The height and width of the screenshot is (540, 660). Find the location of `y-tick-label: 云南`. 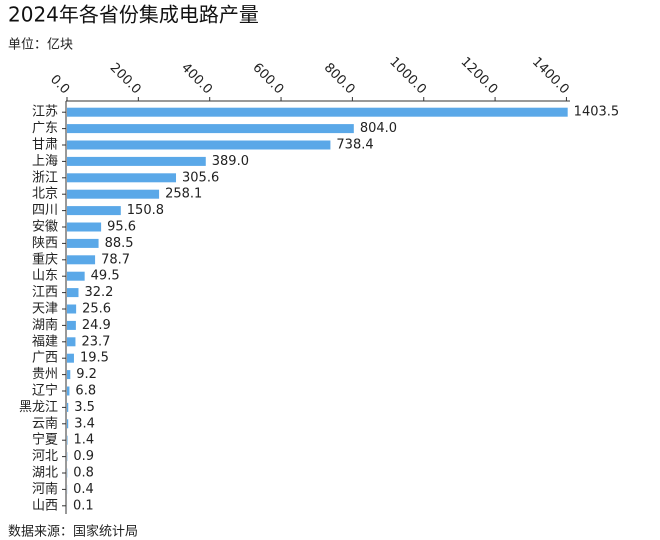

y-tick-label: 云南 is located at coordinates (45, 423).